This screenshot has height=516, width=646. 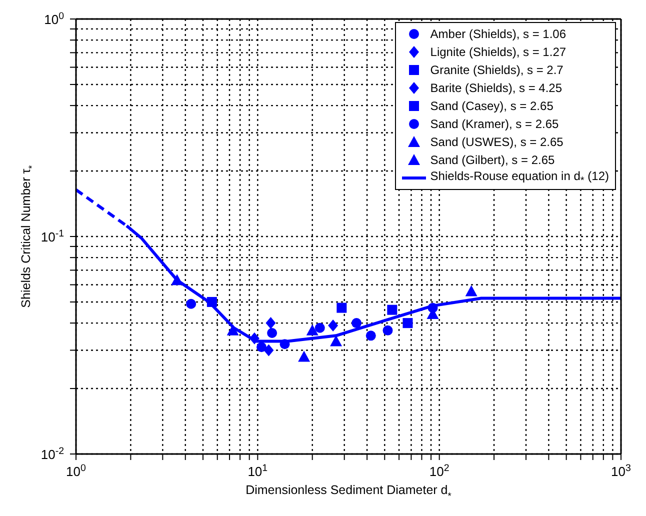 I want to click on legend-label: Amber (Shields), s = 1.06, so click(x=498, y=34).